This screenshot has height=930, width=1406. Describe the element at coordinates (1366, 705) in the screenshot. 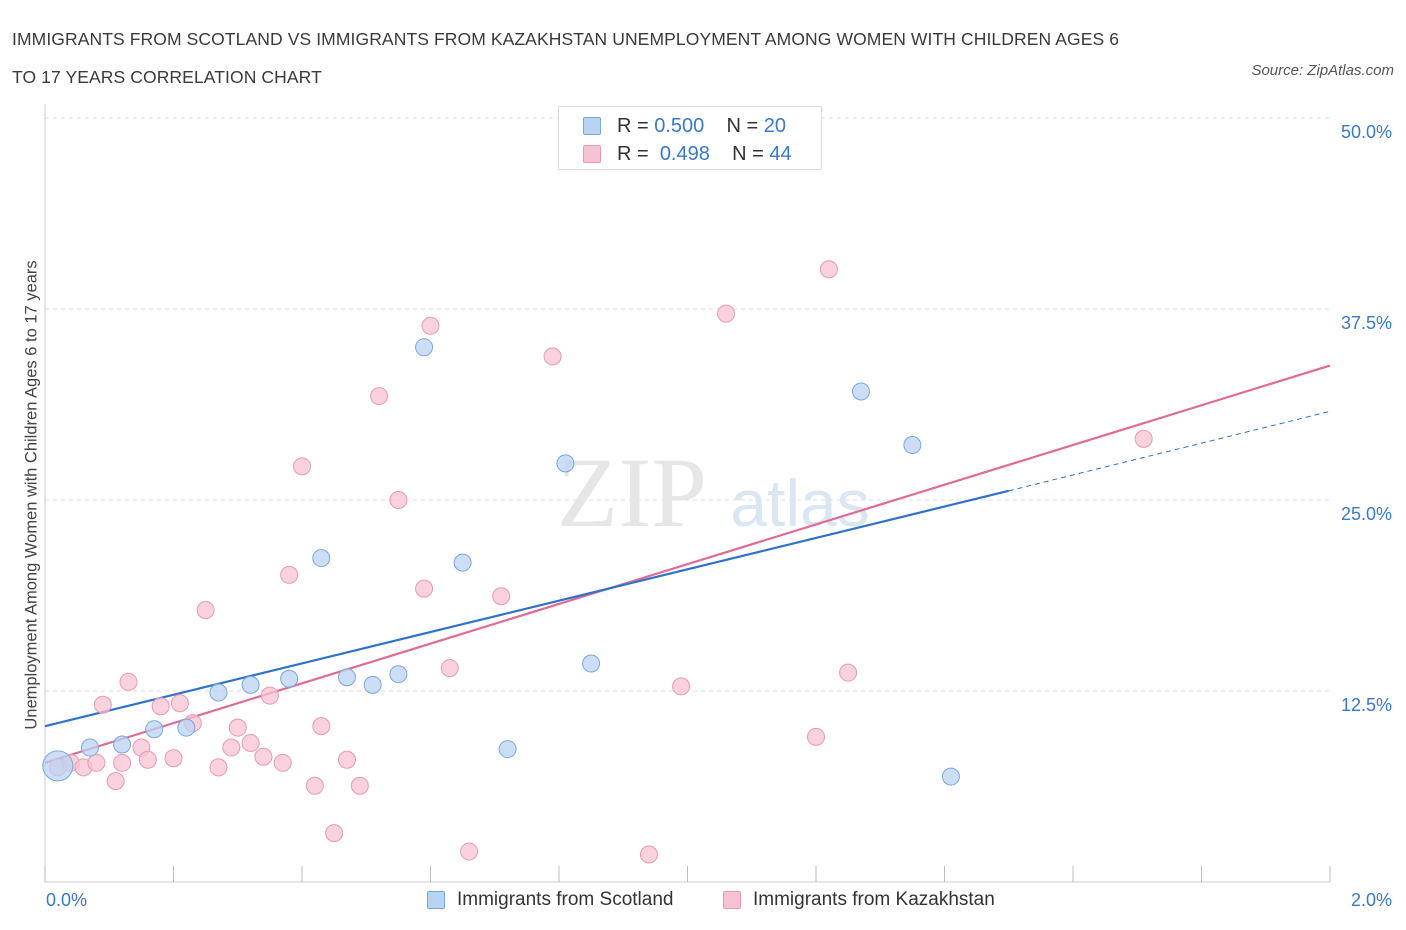

I see `y-tick-label-0: 12.5%` at that location.